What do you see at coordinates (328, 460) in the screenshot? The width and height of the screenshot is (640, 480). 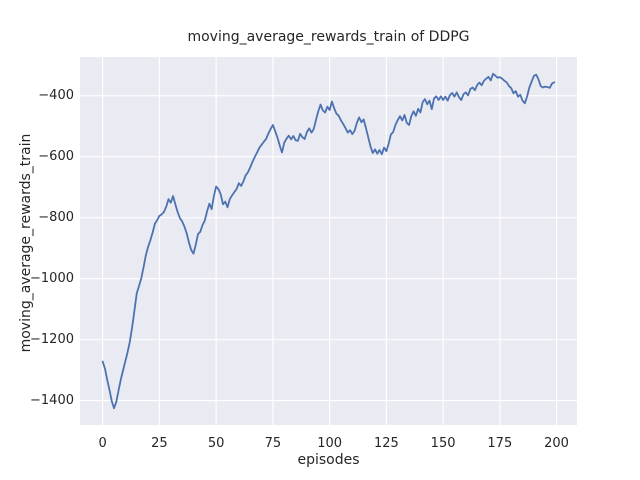 I see `x-axis-label: episodes` at bounding box center [328, 460].